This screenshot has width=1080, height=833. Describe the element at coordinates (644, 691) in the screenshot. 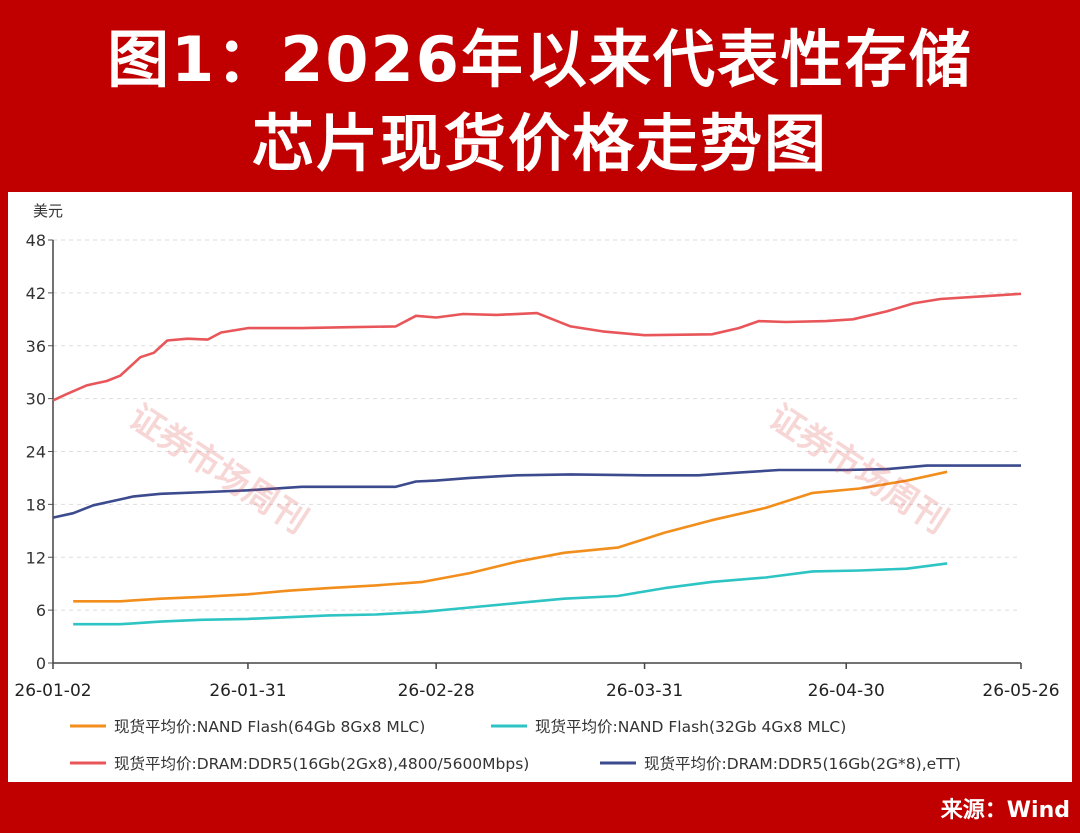

I see `x-tick-label: 26-03-31` at that location.